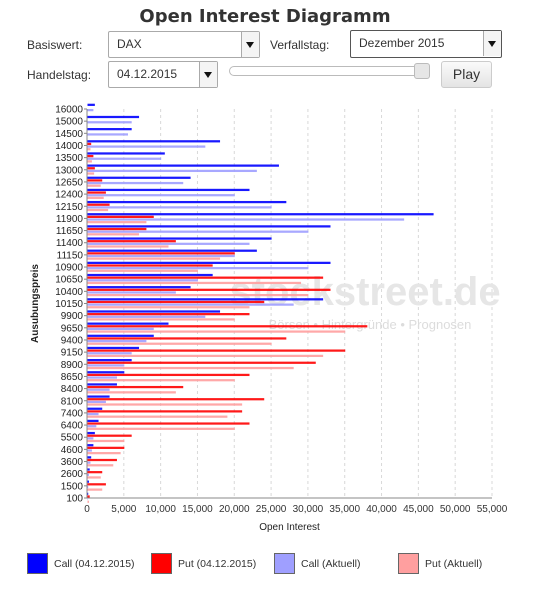 This screenshot has height=589, width=555. Describe the element at coordinates (160, 509) in the screenshot. I see `x-tick-label: 10,000` at that location.